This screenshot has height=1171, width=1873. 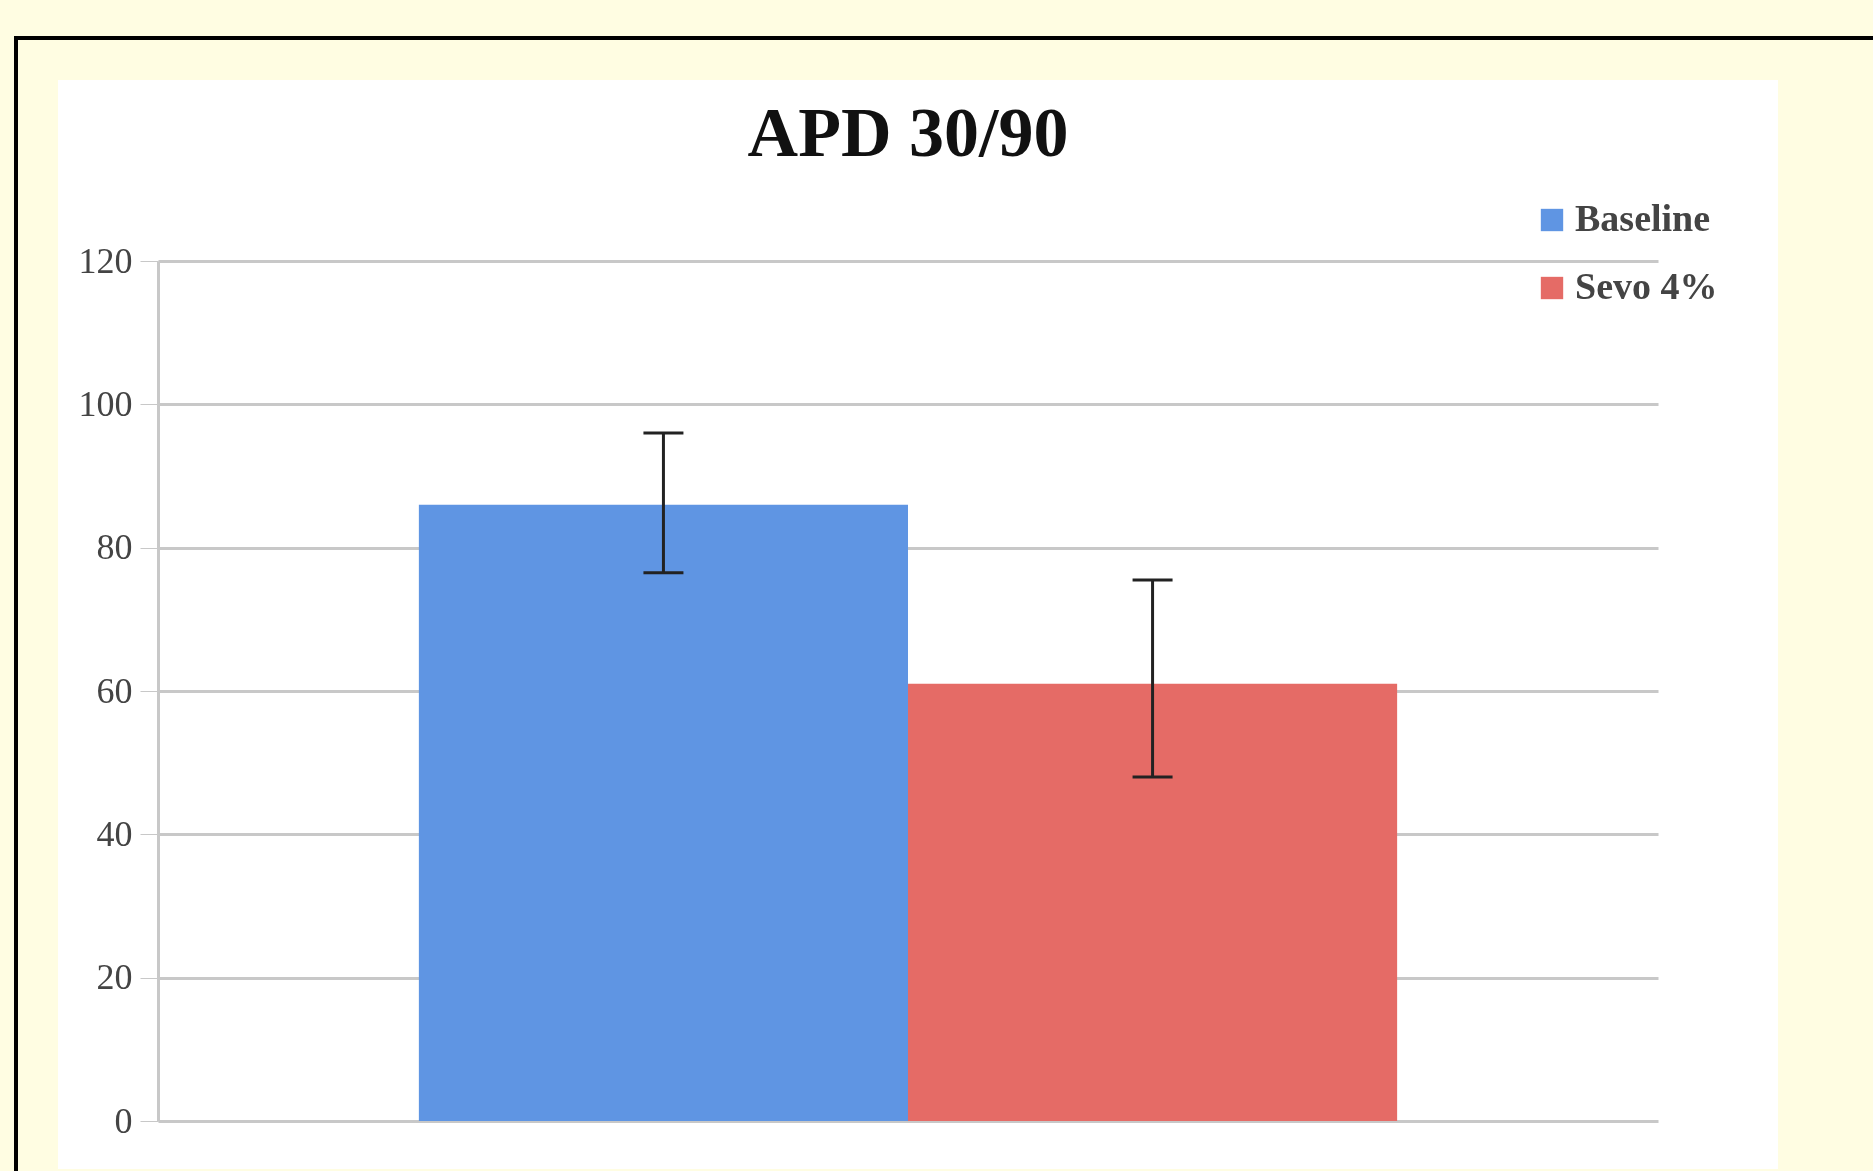 What do you see at coordinates (105, 403) in the screenshot?
I see `y-tick-label: 100` at bounding box center [105, 403].